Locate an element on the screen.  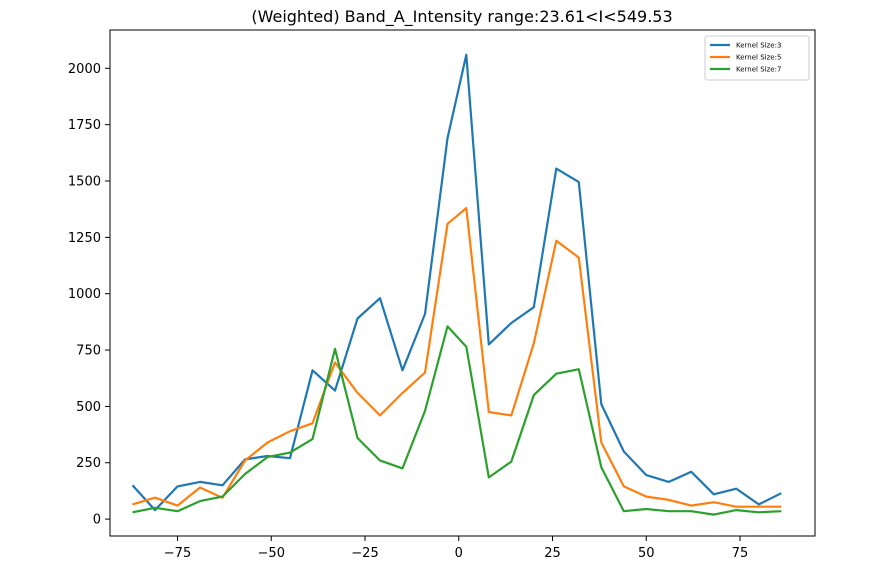
y-tick-label: 1000 is located at coordinates (84, 294).